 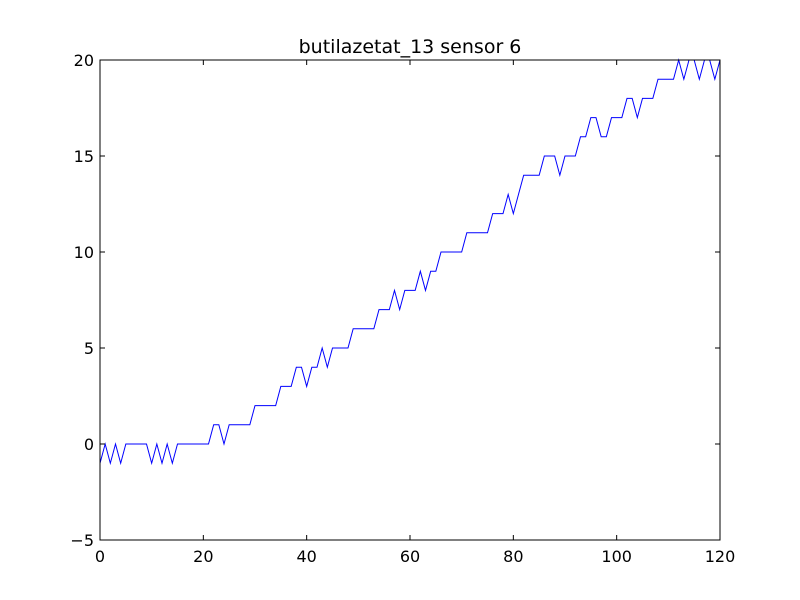 I want to click on x-tick-label: 120, so click(x=720, y=556).